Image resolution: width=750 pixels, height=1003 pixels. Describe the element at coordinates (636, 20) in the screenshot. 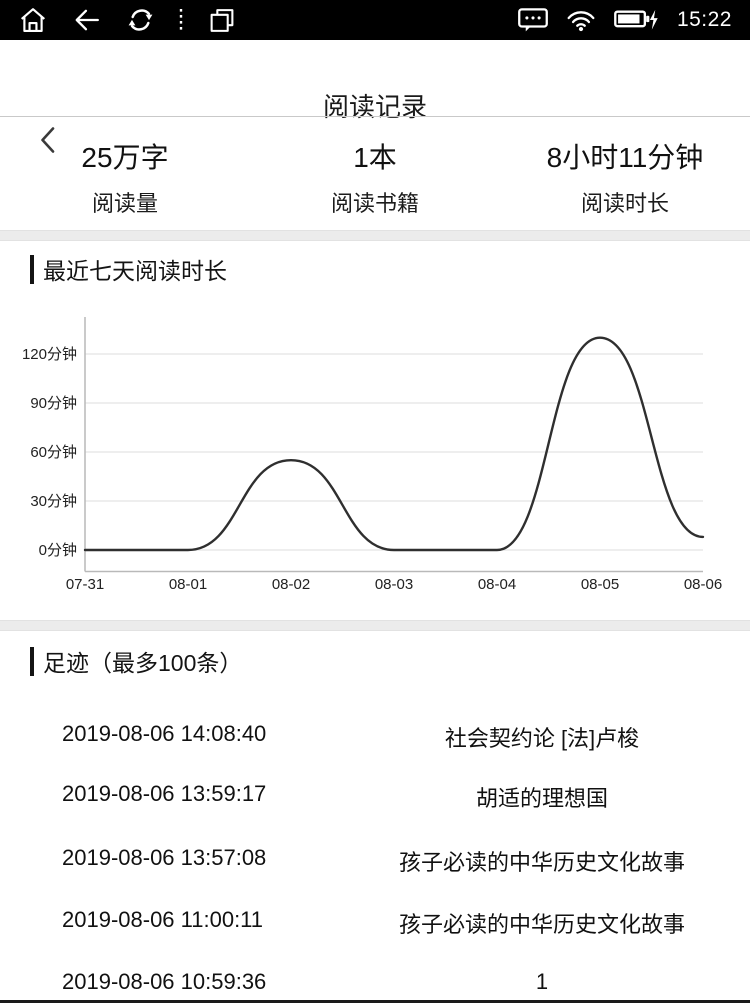

I see `battery-charging-icon` at that location.